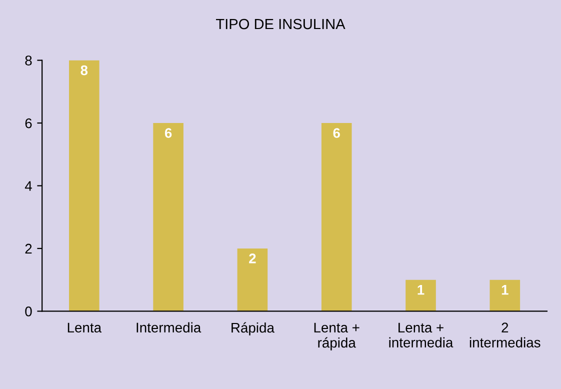 Image resolution: width=561 pixels, height=389 pixels. What do you see at coordinates (28, 61) in the screenshot?
I see `y-tick-label: 8` at bounding box center [28, 61].